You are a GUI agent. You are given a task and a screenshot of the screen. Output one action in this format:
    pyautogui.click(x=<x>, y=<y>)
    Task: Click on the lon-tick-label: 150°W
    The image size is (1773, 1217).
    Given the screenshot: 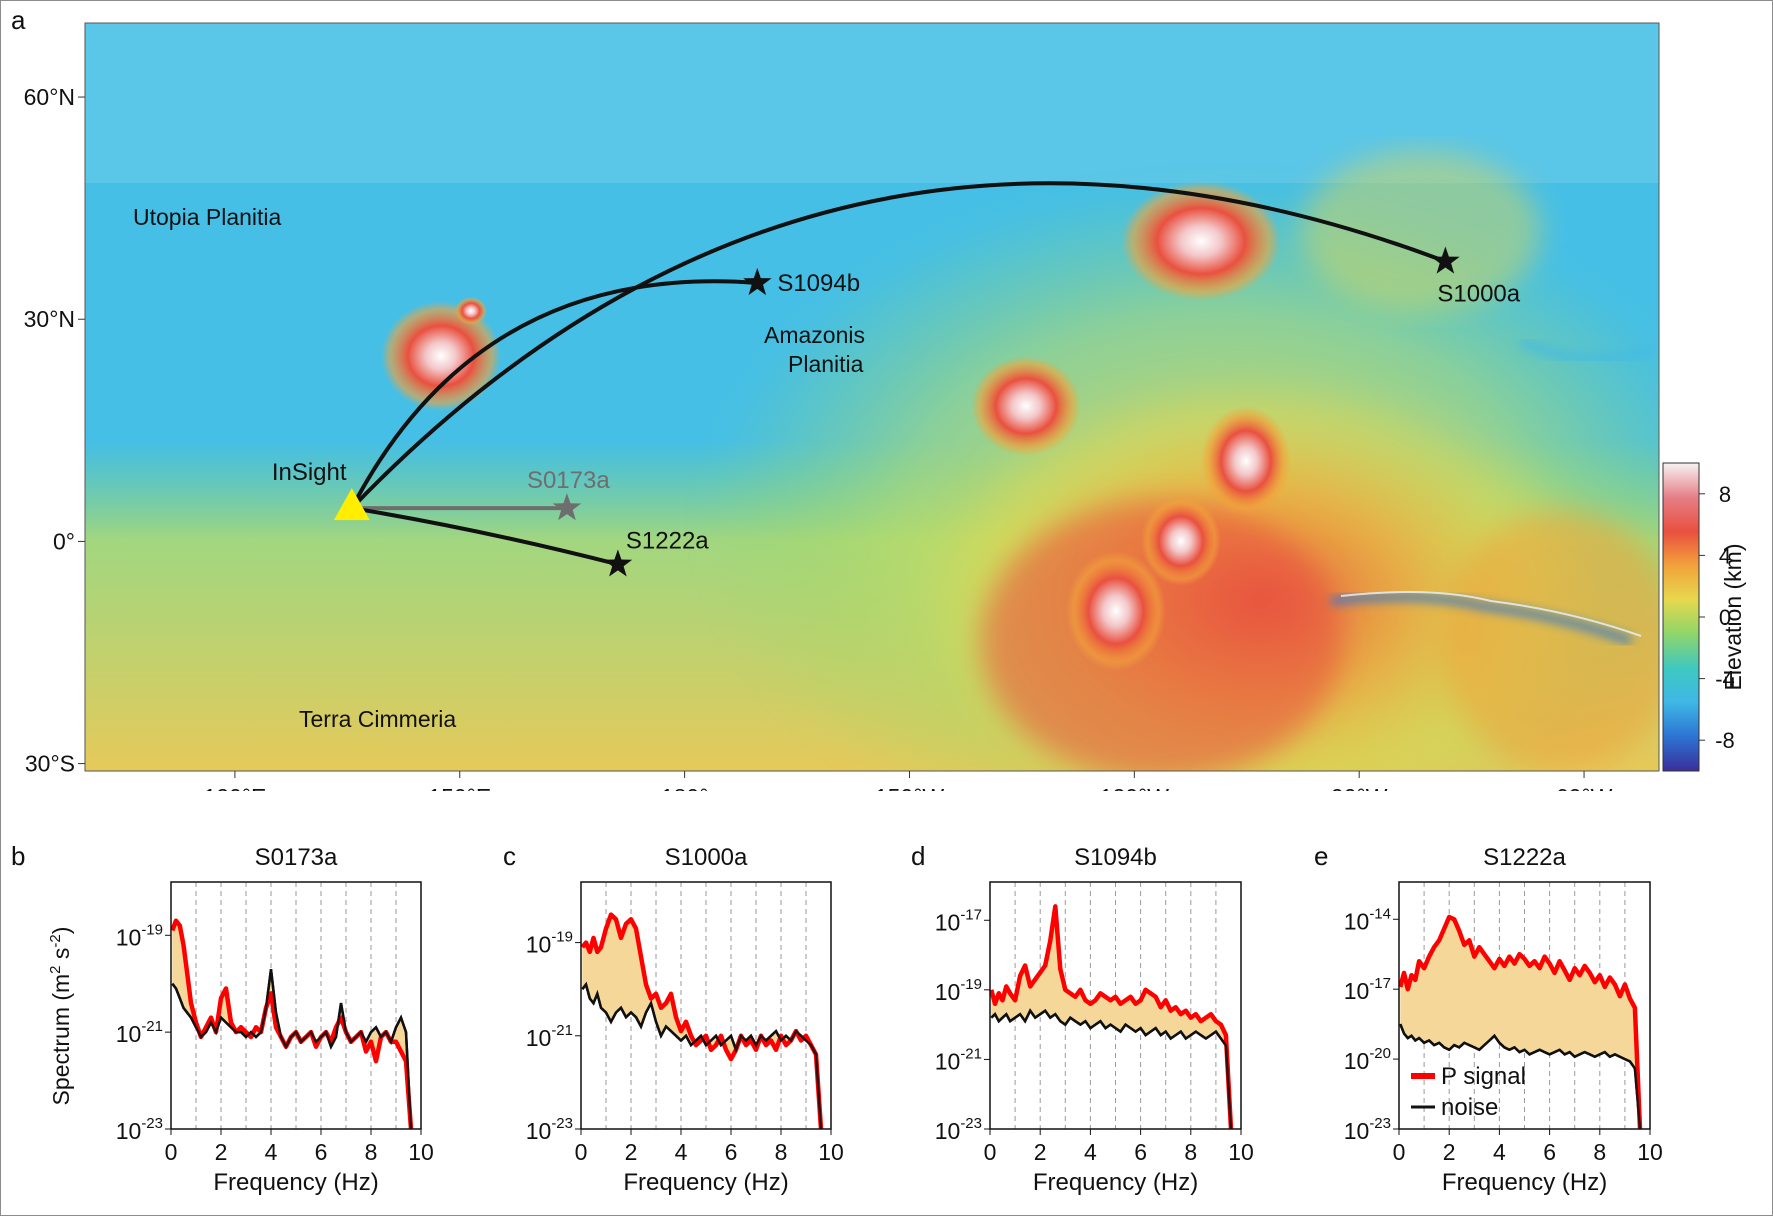 What is the action you would take?
    pyautogui.click(x=910, y=787)
    